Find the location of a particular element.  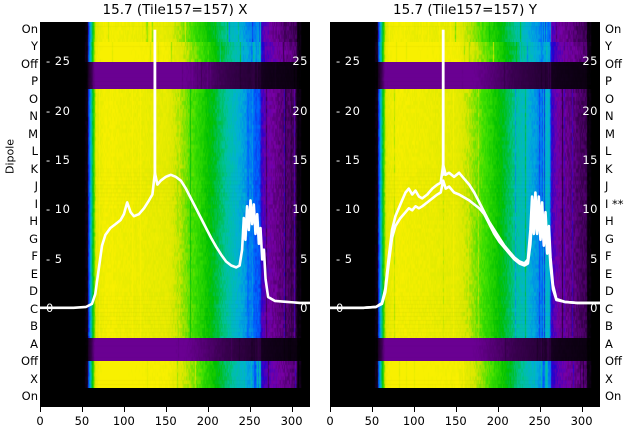

y-category-label: B is located at coordinates (609, 326).